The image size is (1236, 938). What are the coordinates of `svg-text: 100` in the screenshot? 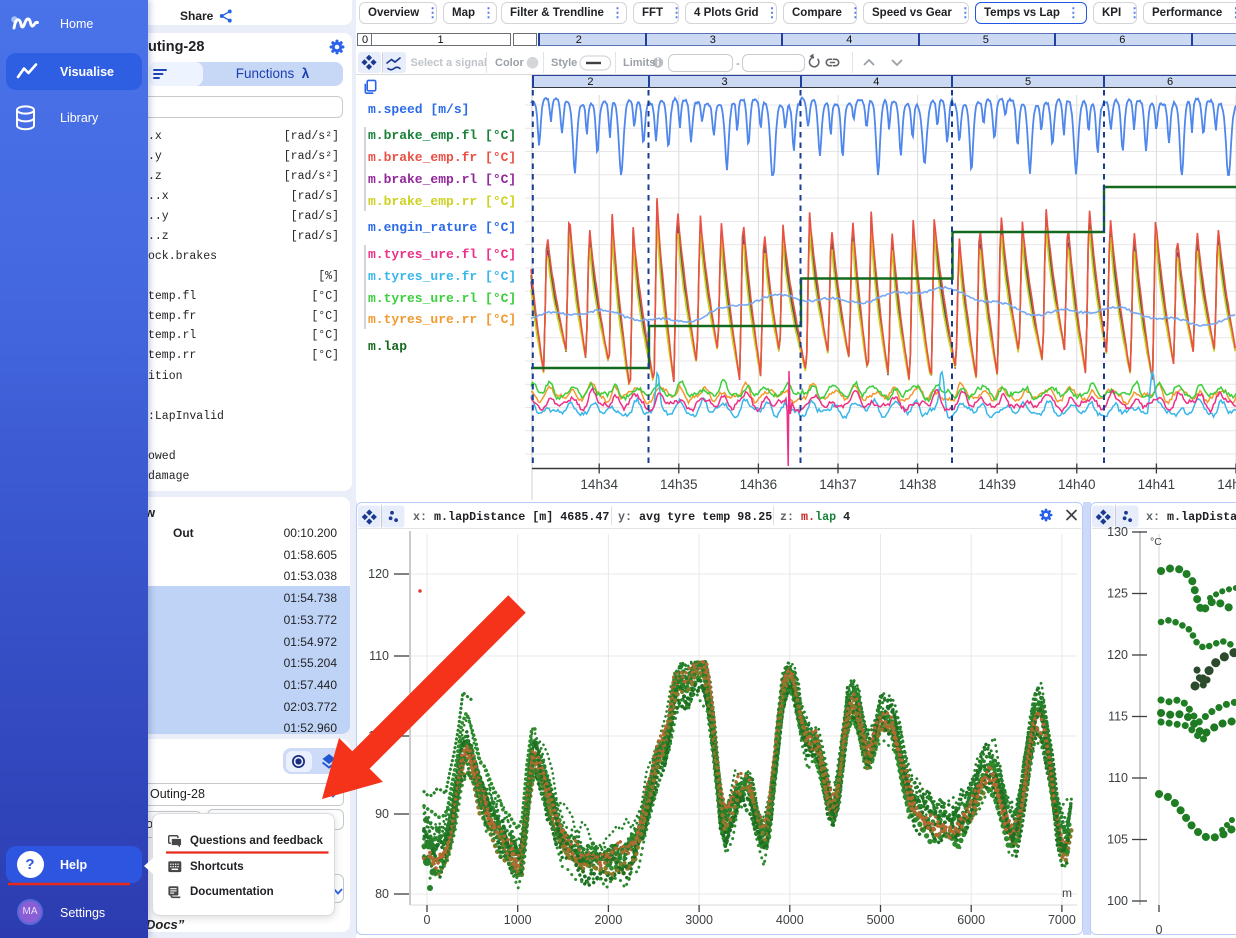 It's located at (1117, 901).